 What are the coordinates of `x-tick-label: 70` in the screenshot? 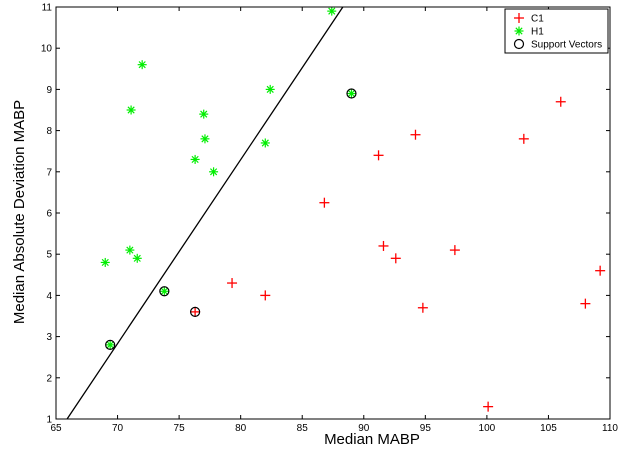 It's located at (118, 428).